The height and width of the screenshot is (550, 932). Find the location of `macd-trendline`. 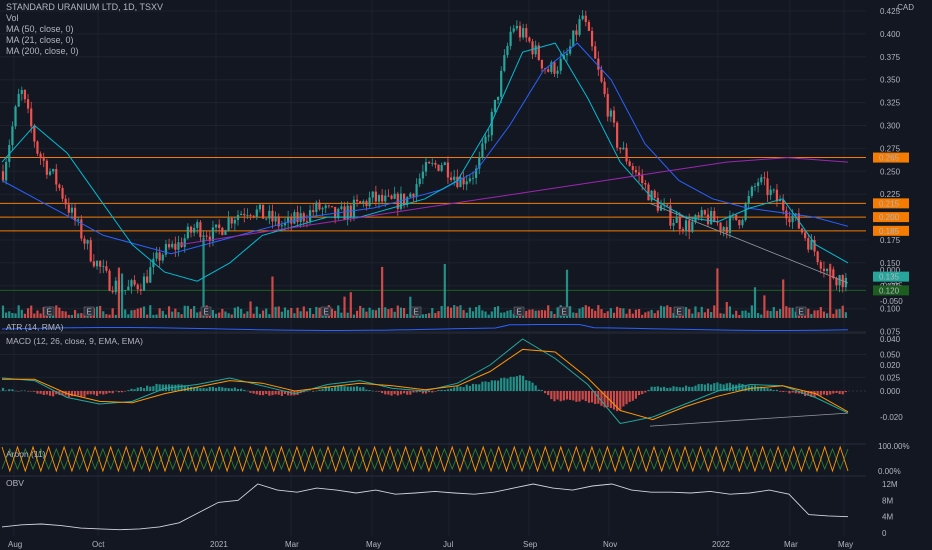

macd-trendline is located at coordinates (749, 419).